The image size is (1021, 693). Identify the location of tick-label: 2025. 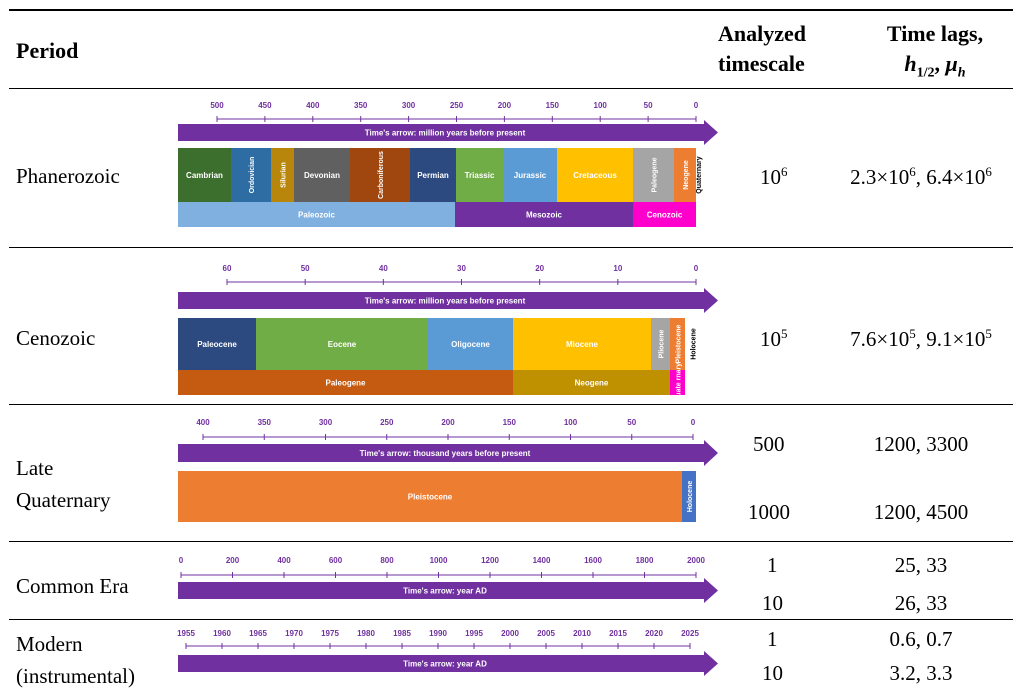
(690, 633).